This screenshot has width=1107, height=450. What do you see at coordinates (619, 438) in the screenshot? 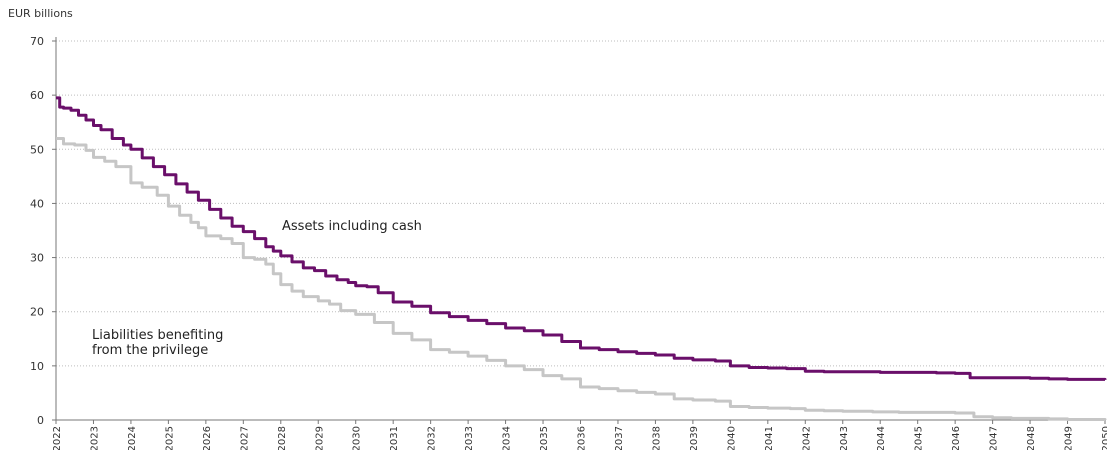
I see `x-tick-label-2037: 2037` at bounding box center [619, 438].